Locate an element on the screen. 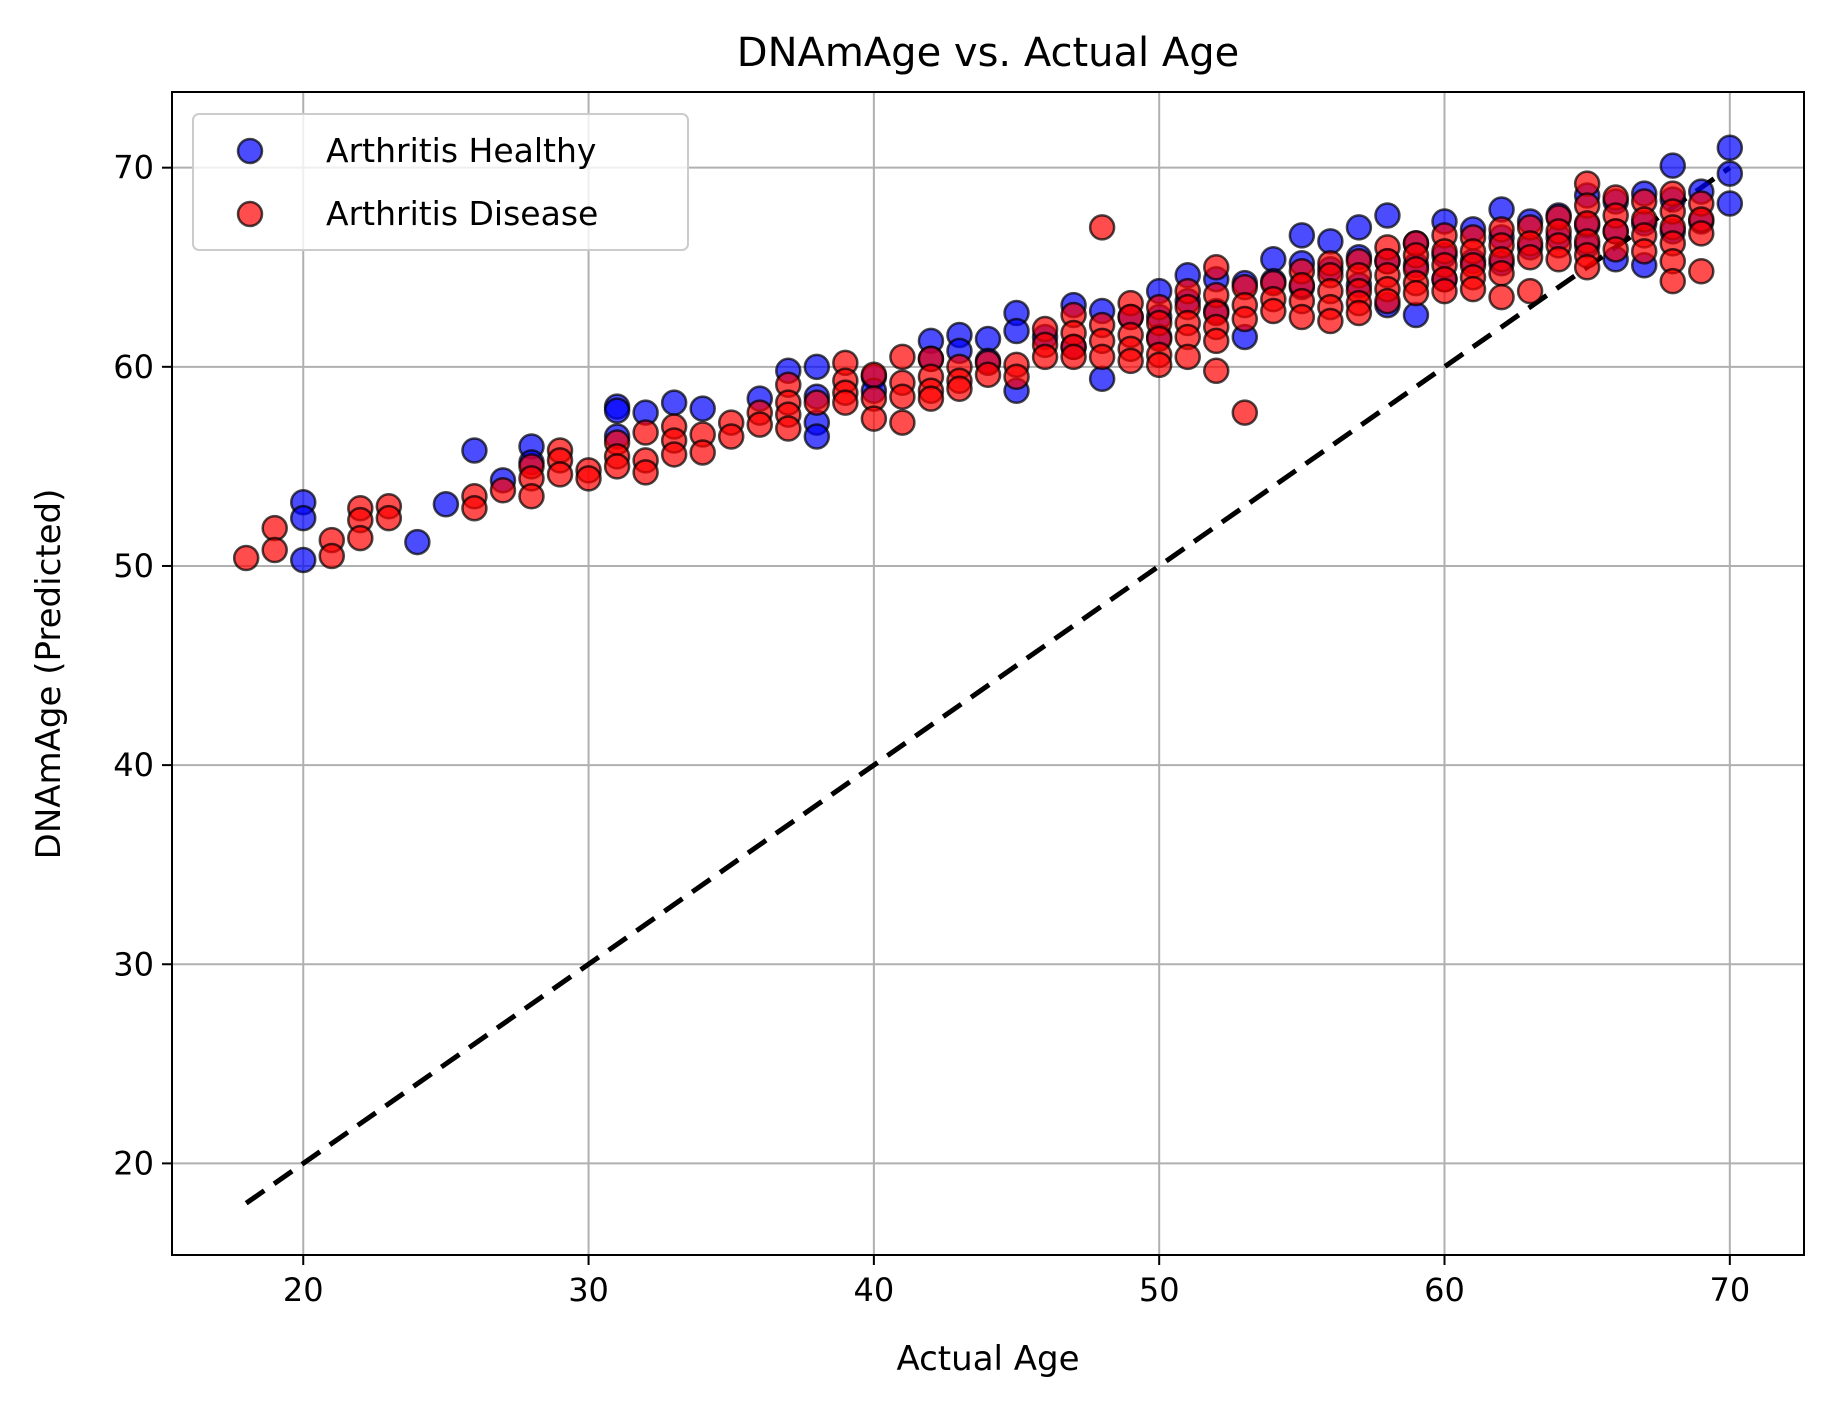 Image resolution: width=1828 pixels, height=1407 pixels. x-ticks: 20 30 40 50 60 70 is located at coordinates (1016, 1282).